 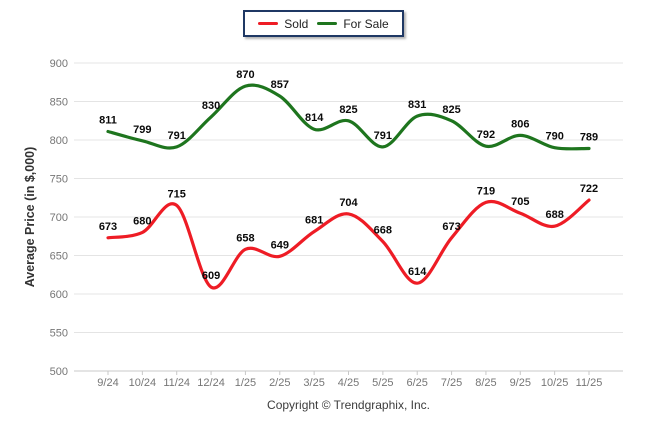 What do you see at coordinates (327, 23) in the screenshot?
I see `for-sale-line-swatch-icon` at bounding box center [327, 23].